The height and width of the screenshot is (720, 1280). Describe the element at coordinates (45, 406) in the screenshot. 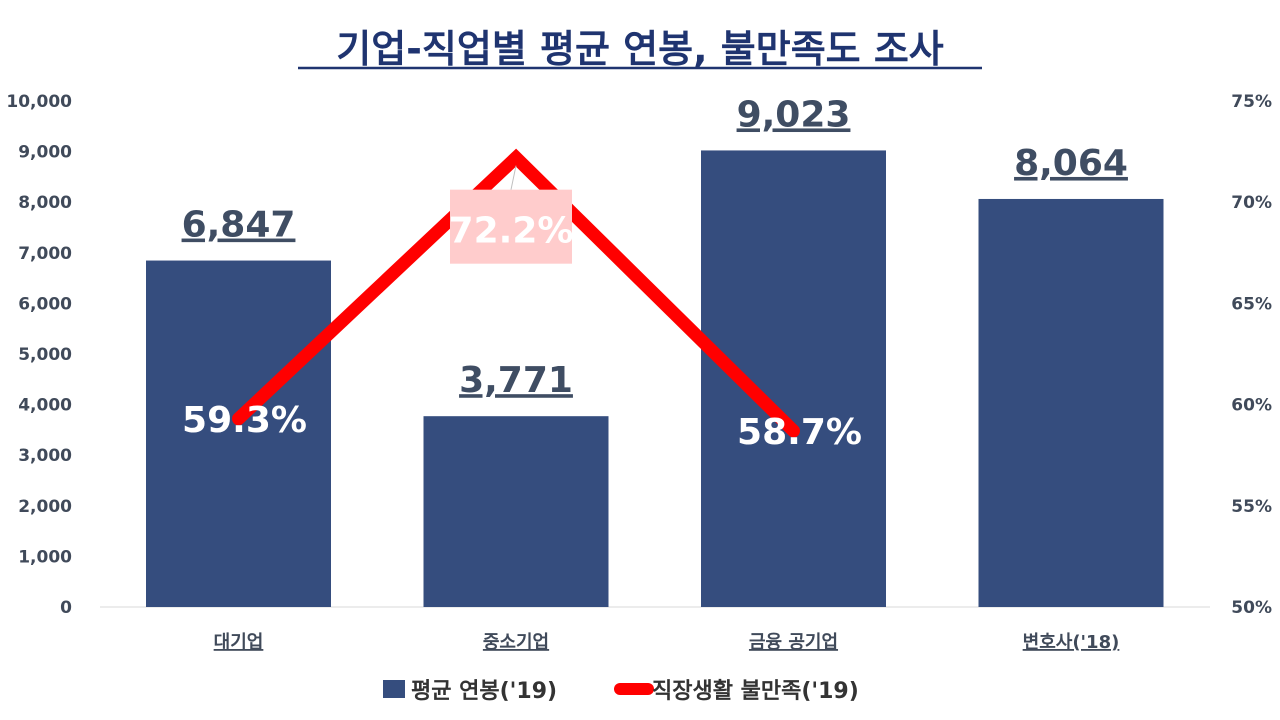

I see `left-tick-label: 4,000` at that location.